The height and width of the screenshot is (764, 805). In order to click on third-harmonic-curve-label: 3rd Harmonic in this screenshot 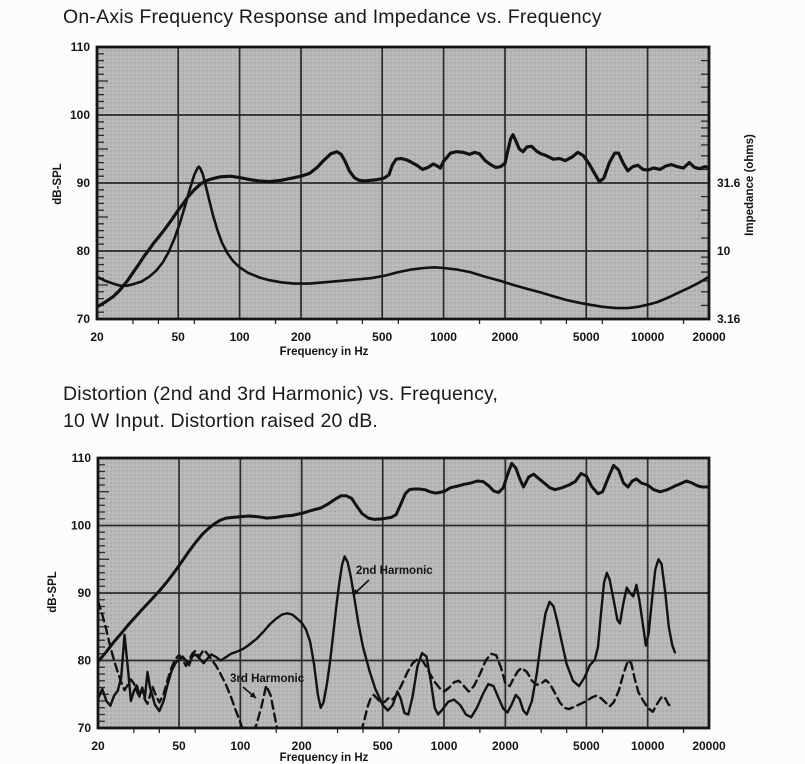, I will do `click(267, 679)`.